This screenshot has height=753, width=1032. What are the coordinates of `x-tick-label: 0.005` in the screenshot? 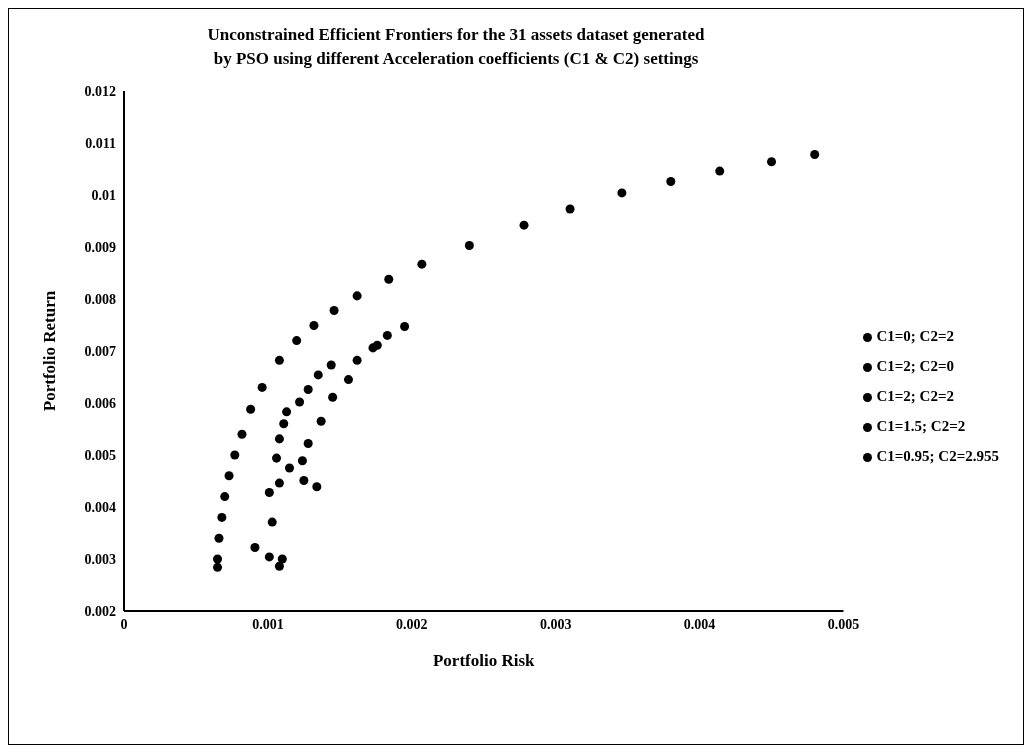 It's located at (843, 624).